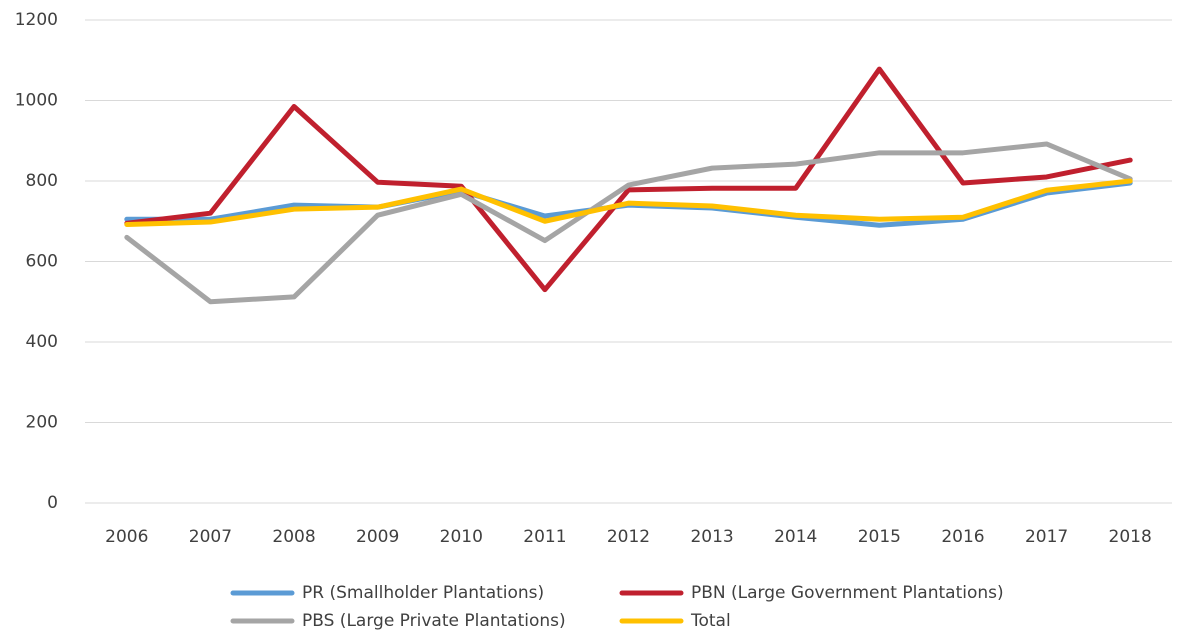 This screenshot has height=640, width=1181. Describe the element at coordinates (42, 181) in the screenshot. I see `y-tick-label: 800` at that location.